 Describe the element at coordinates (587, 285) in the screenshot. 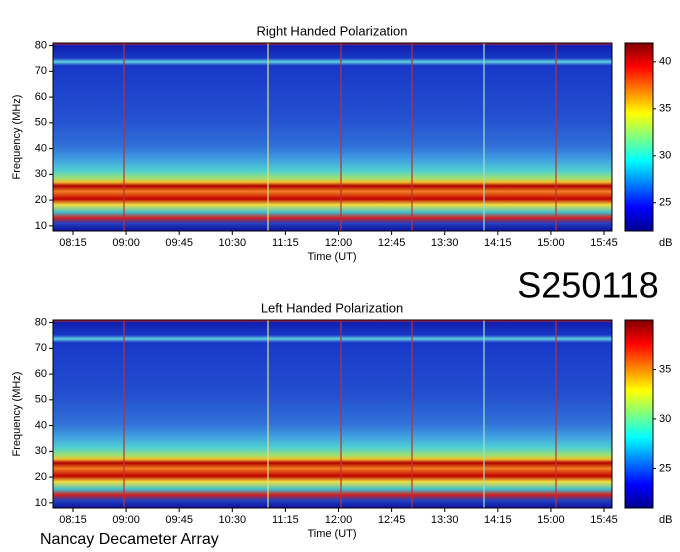

I see `observation-id: S250118` at that location.